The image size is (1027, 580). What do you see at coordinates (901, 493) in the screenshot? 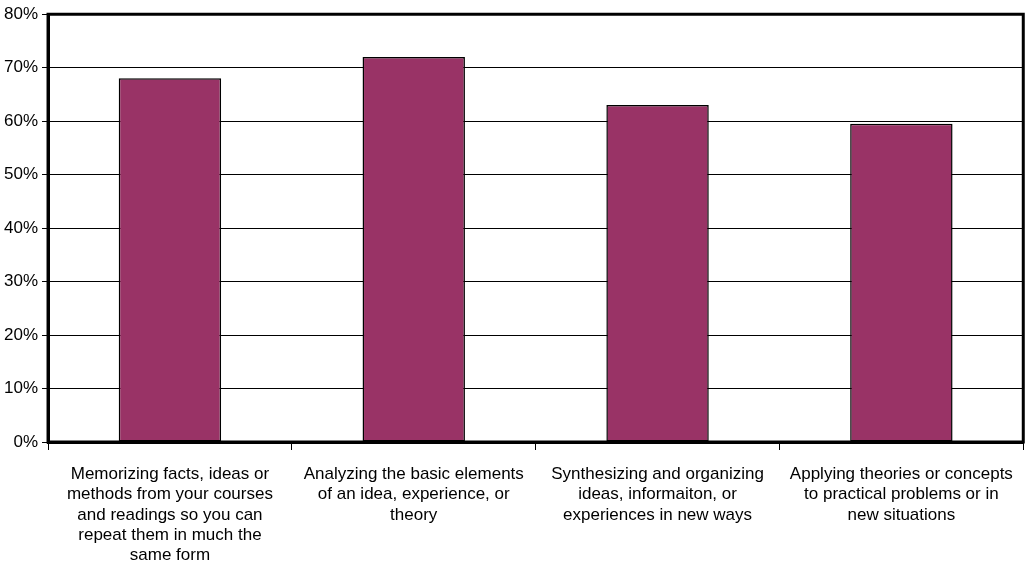
I see `x-tick-label: Applying theories or concepts to practical problems or in new situations` at bounding box center [901, 493].